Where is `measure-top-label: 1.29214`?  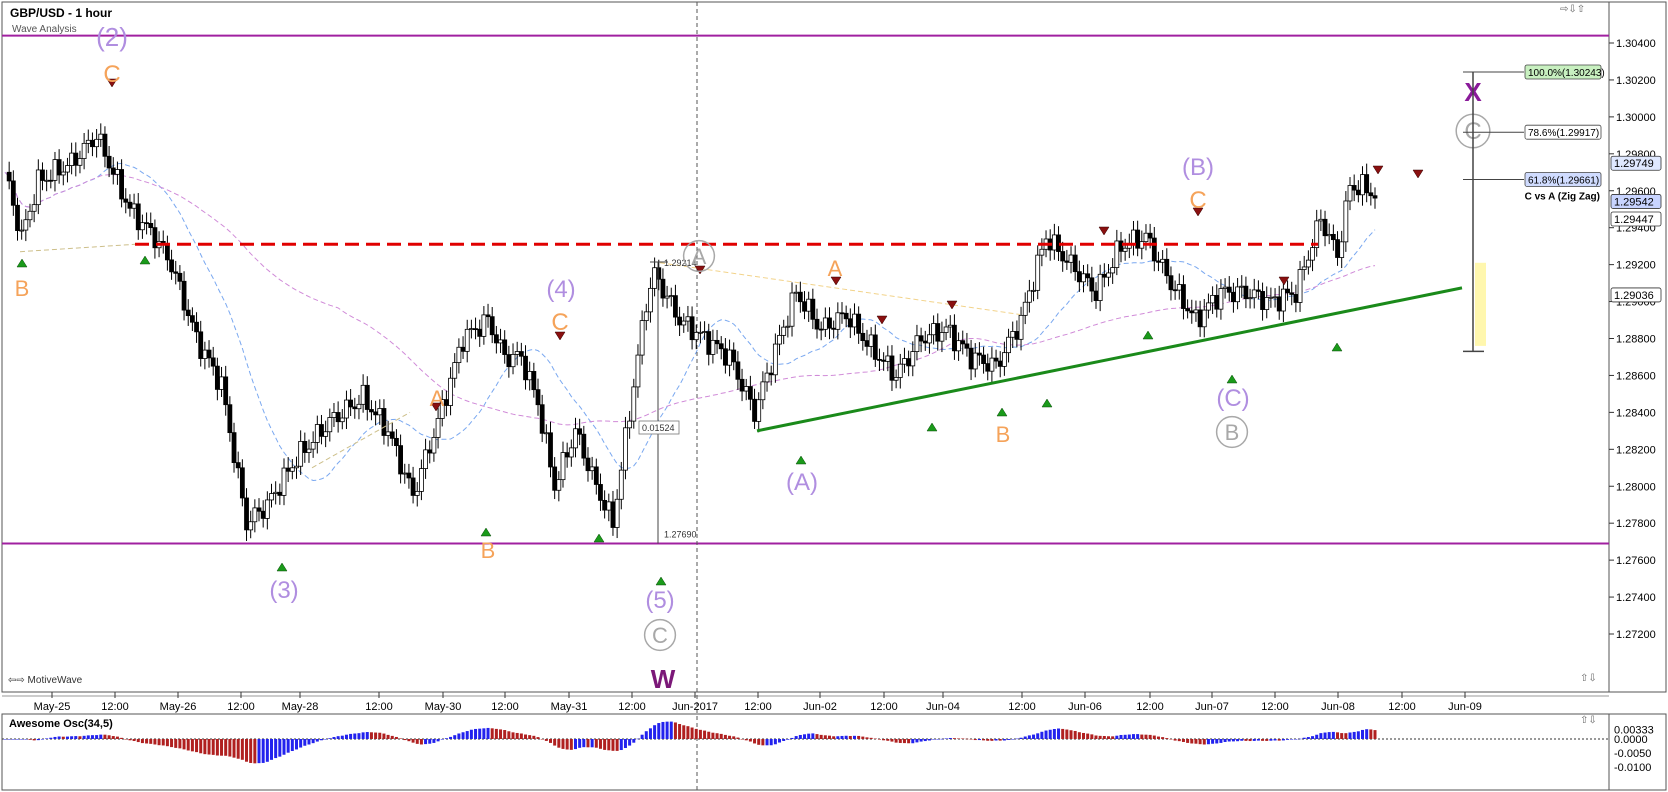 measure-top-label: 1.29214 is located at coordinates (680, 263).